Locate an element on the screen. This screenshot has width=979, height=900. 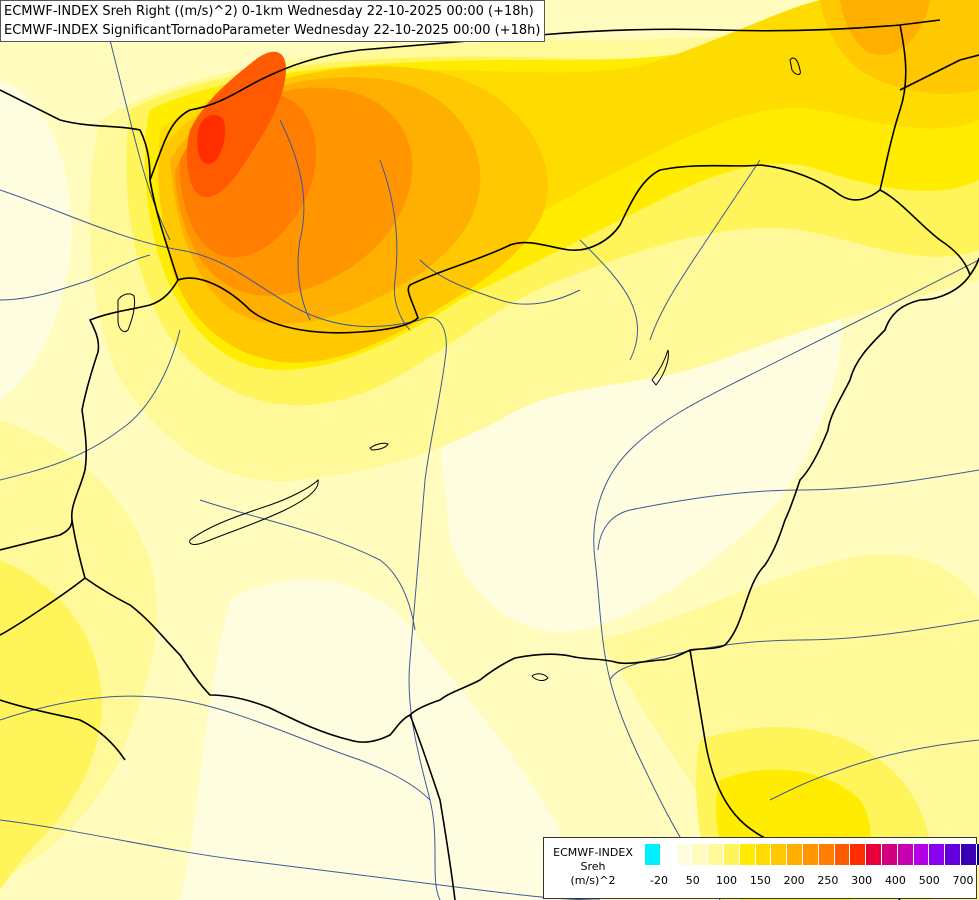
legend-tick-label: 50 is located at coordinates (692, 880).